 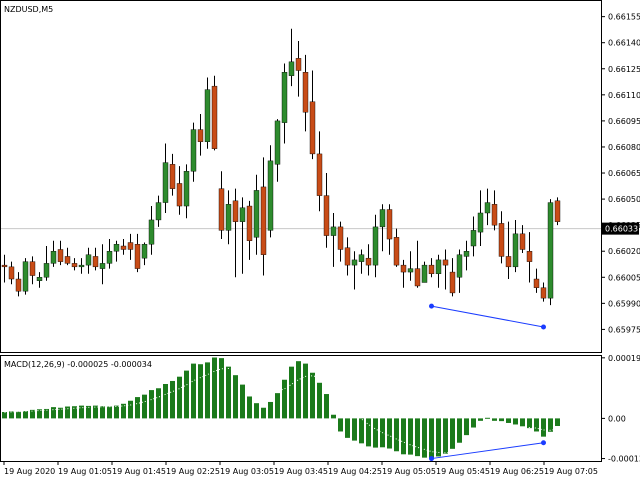 What do you see at coordinates (431, 306) in the screenshot?
I see `price-trendline-start-point` at bounding box center [431, 306].